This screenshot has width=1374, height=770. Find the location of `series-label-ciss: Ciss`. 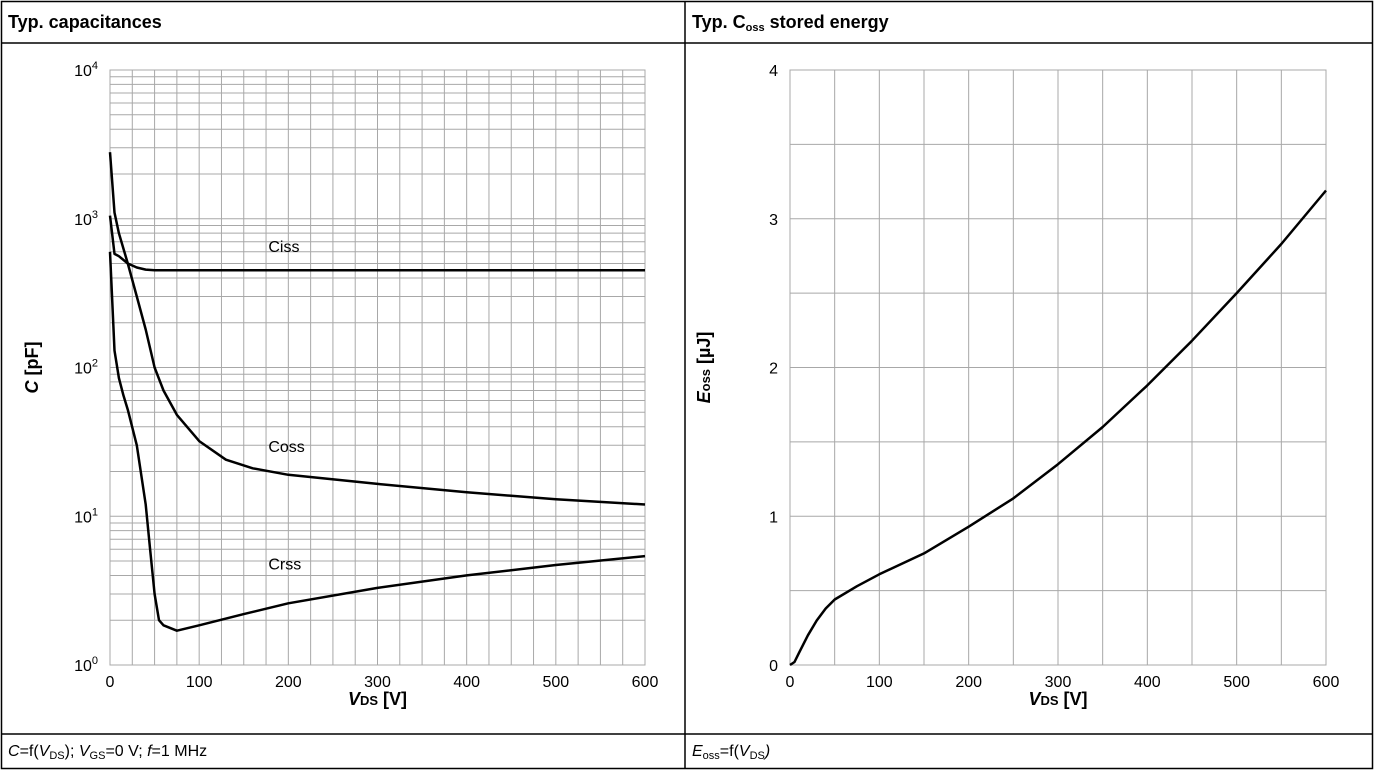

series-label-ciss: Ciss is located at coordinates (283, 247).